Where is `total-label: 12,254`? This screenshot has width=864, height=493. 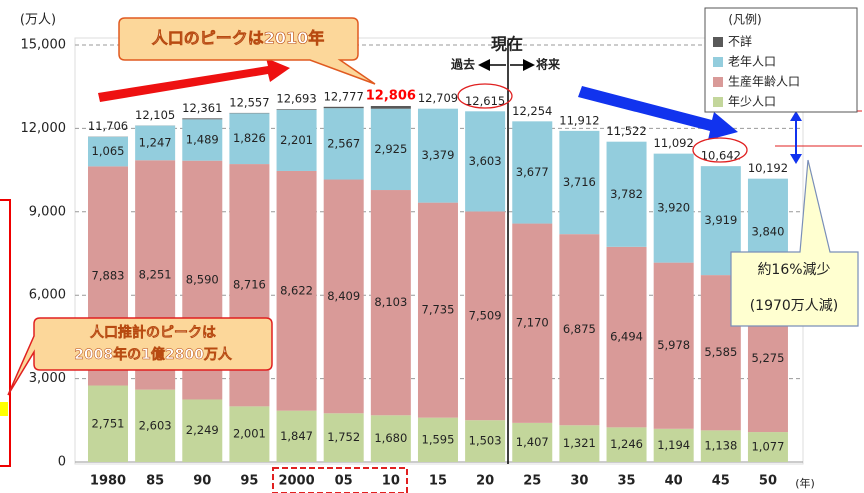
total-label: 12,254 is located at coordinates (532, 111).